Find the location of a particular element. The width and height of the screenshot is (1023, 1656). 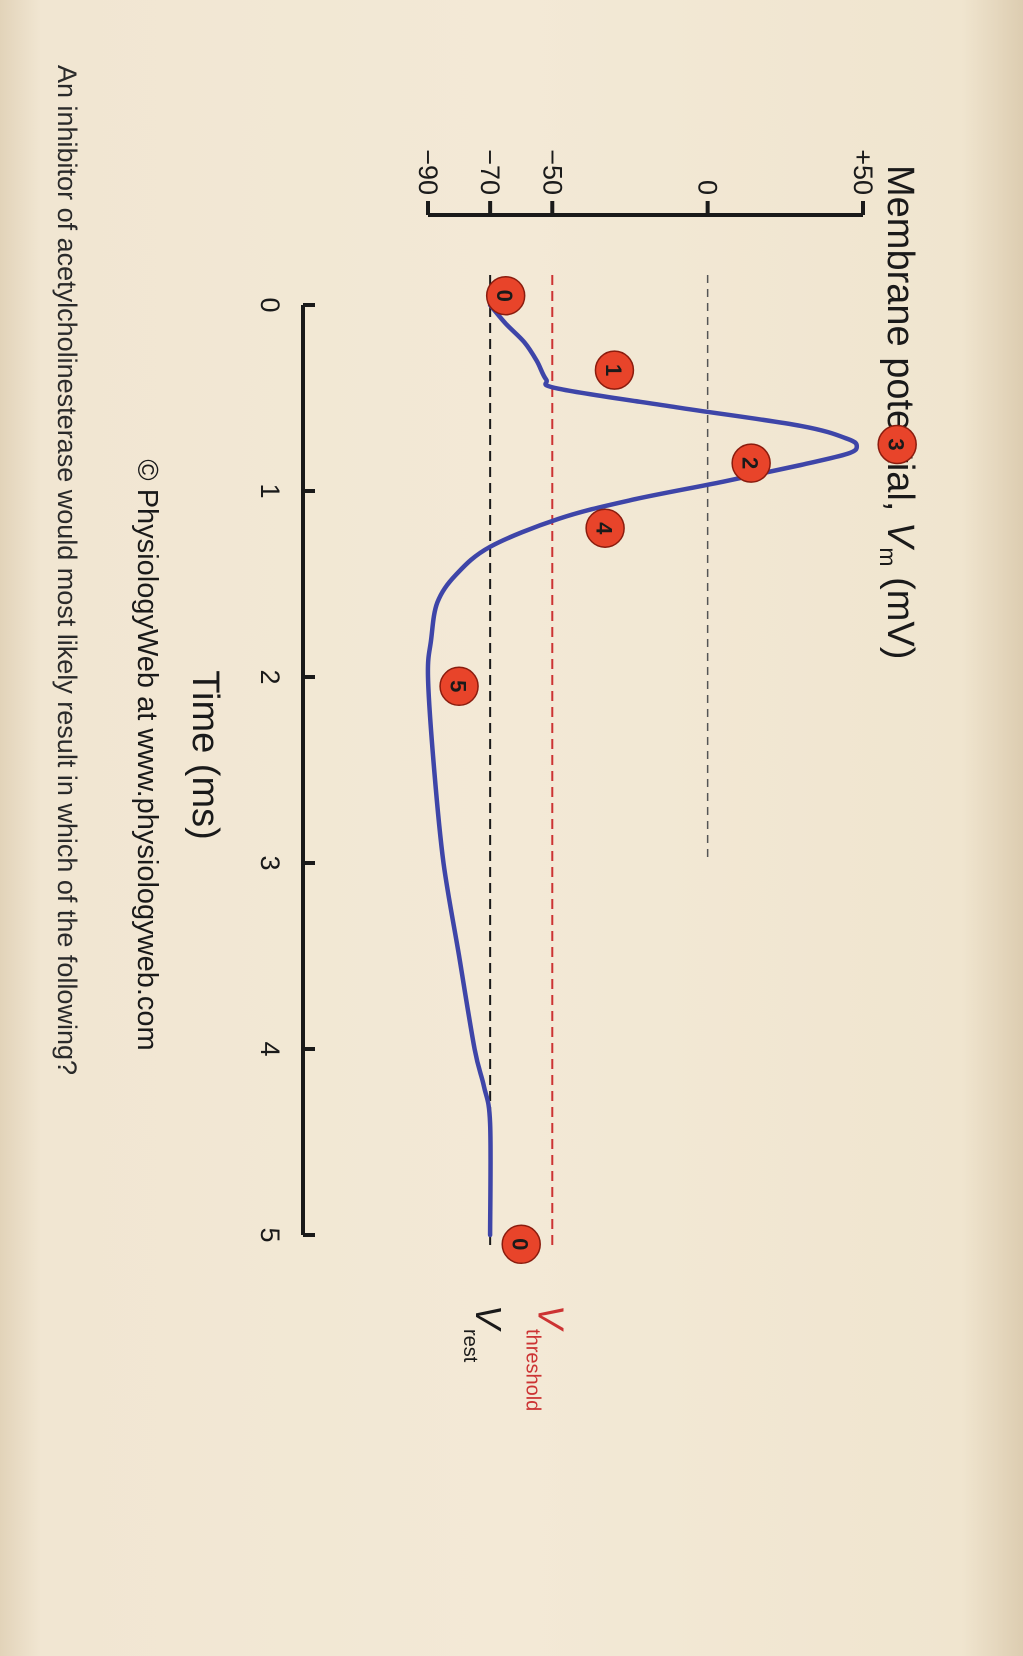

phase-marker: 3 is located at coordinates (897, 444).